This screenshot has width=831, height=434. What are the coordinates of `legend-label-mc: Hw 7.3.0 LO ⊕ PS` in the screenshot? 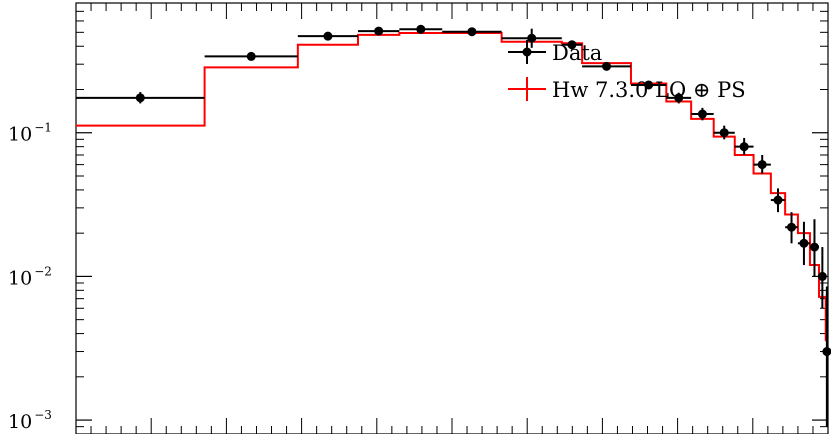 It's located at (649, 90).